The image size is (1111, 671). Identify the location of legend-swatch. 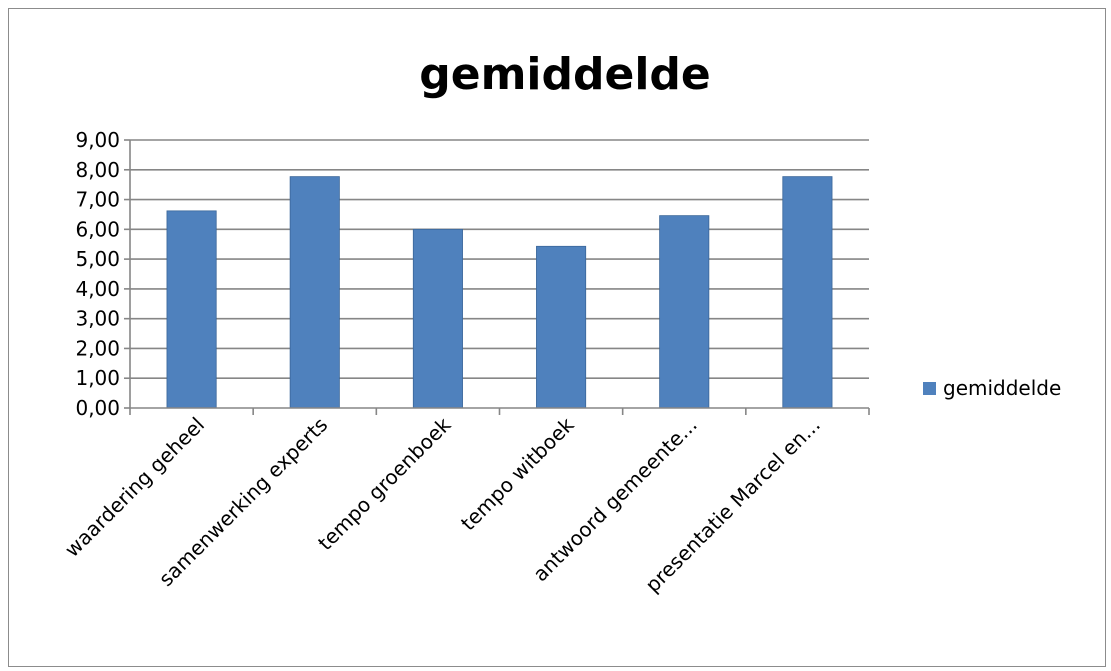
(929, 388).